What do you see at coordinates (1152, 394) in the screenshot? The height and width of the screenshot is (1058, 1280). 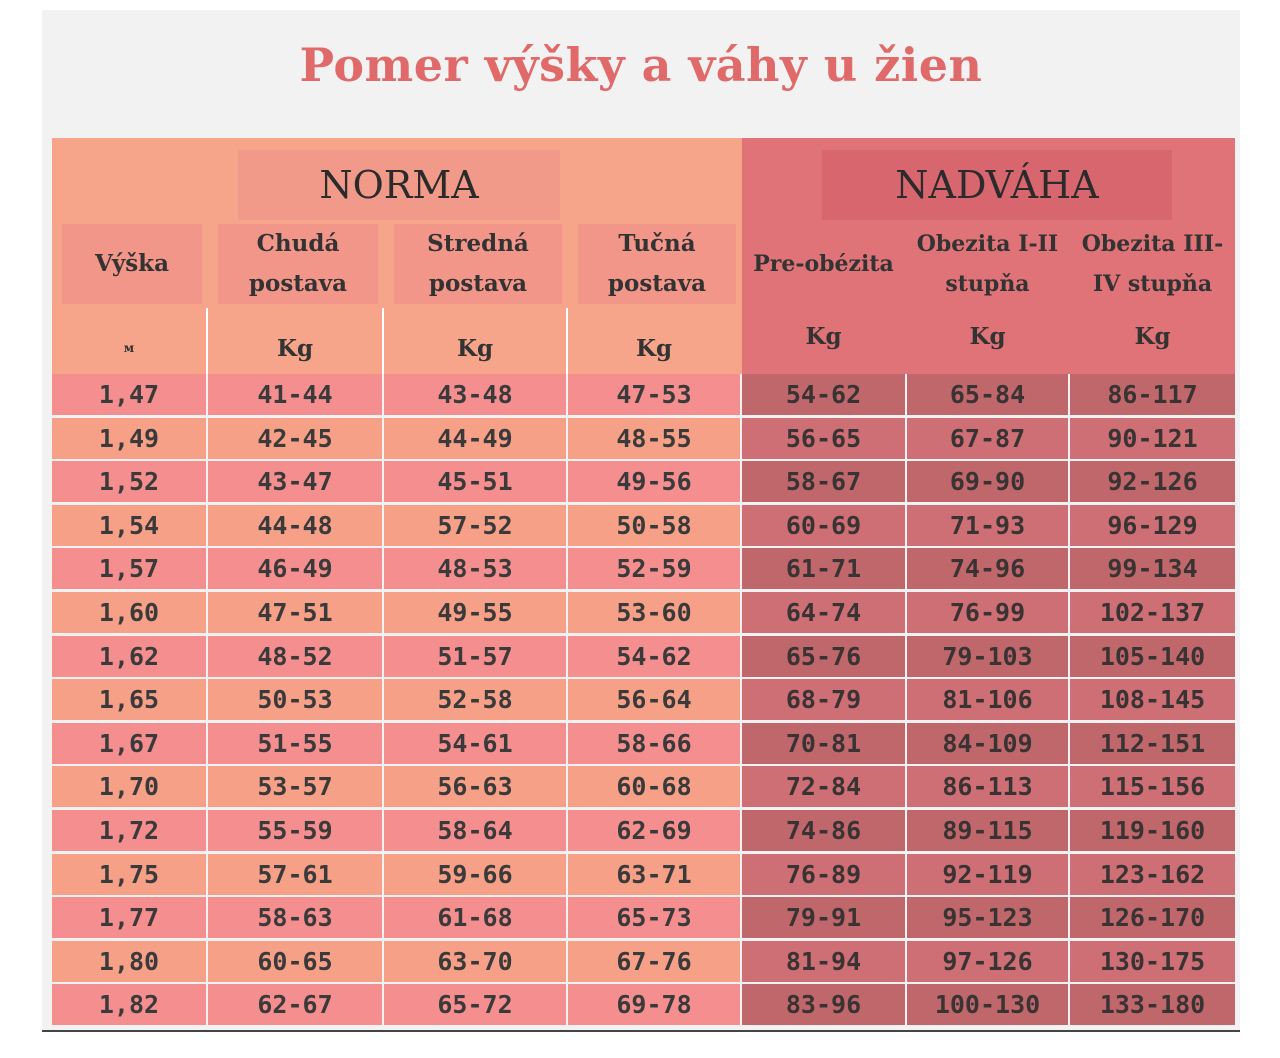 I see `cell-obesity-3-4: 86-117` at bounding box center [1152, 394].